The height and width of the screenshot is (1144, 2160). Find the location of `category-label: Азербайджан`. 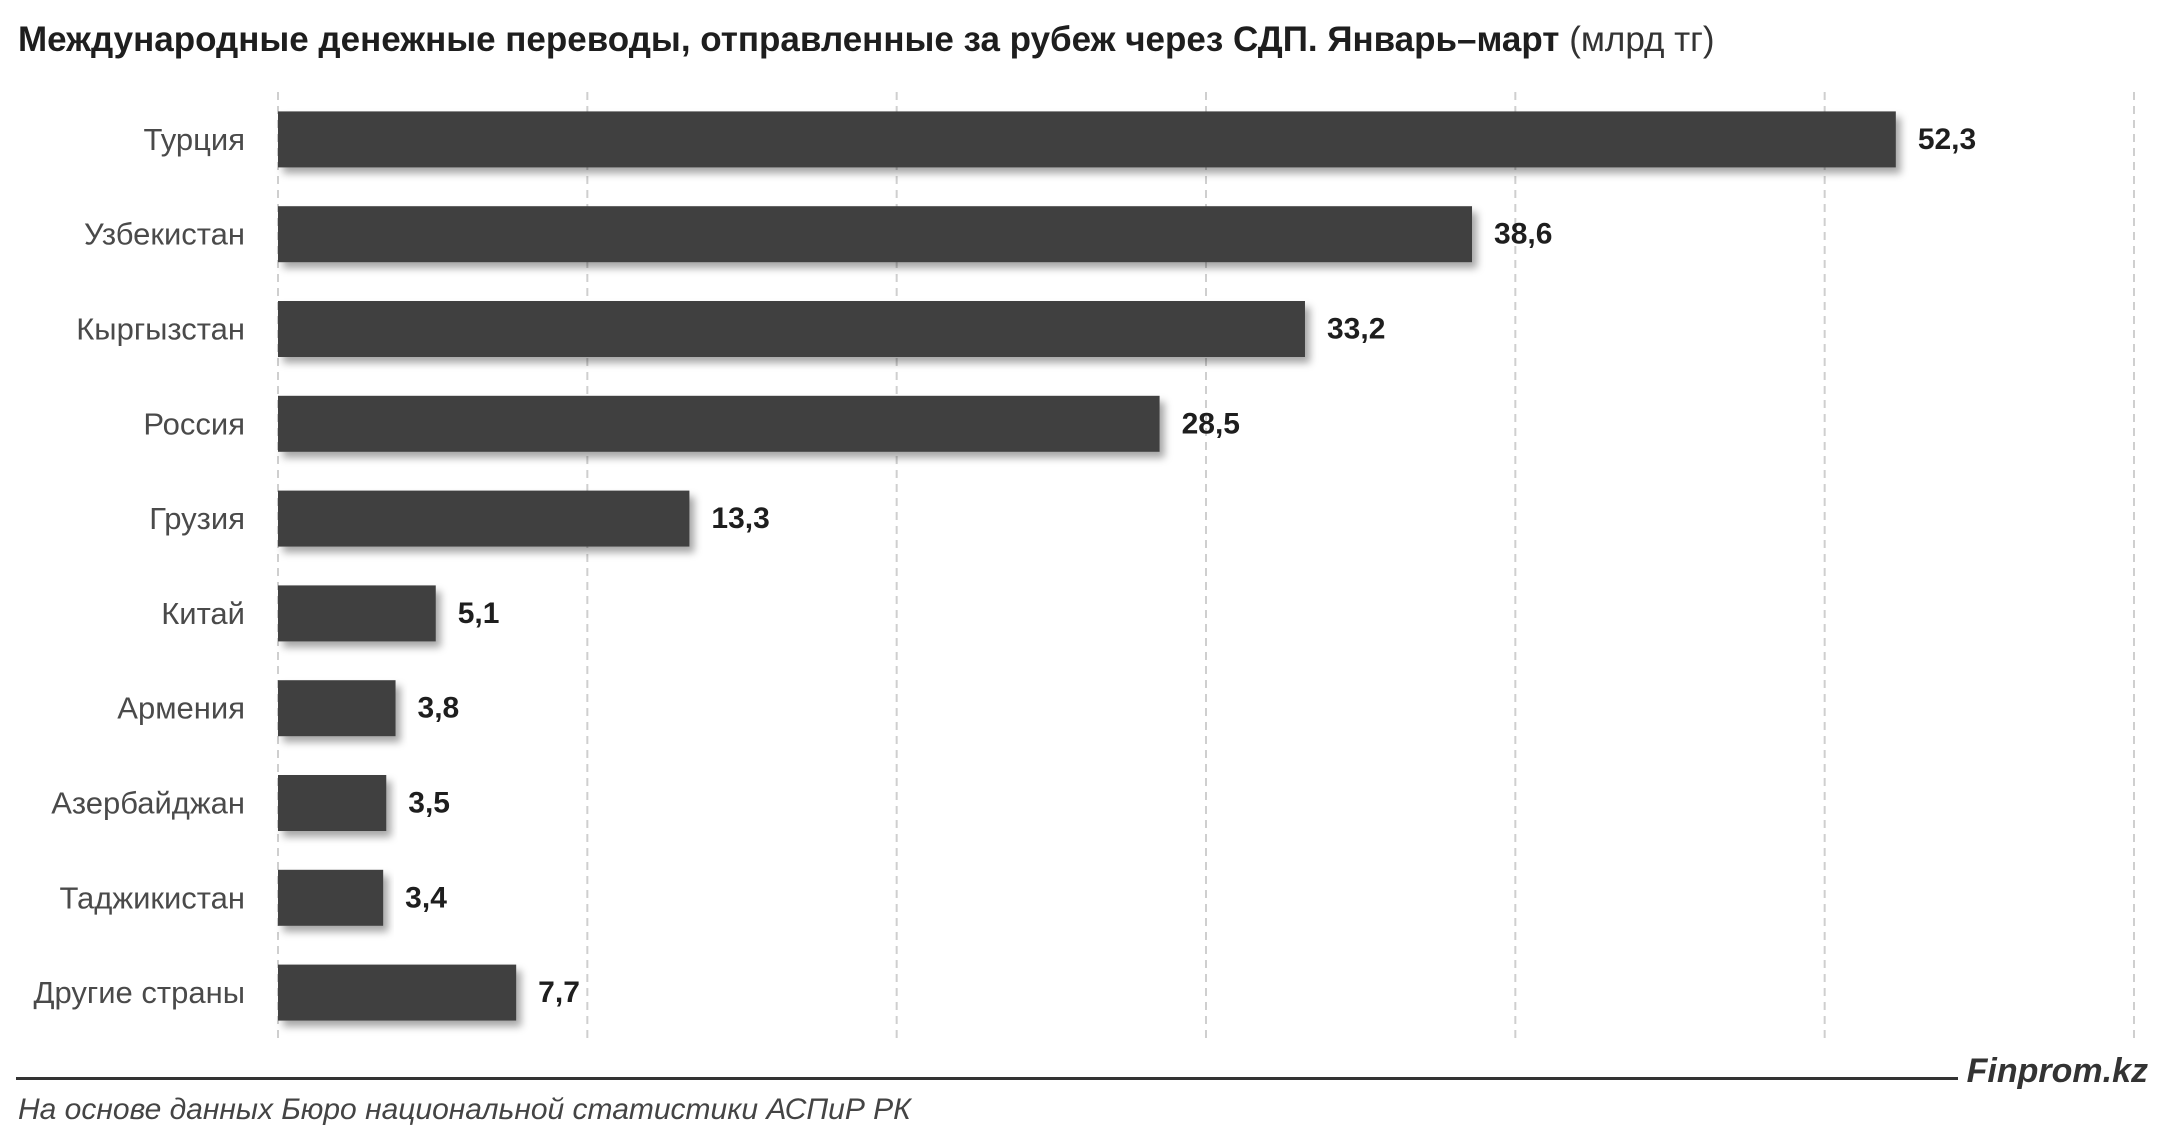

category-label: Азербайджан is located at coordinates (148, 803).